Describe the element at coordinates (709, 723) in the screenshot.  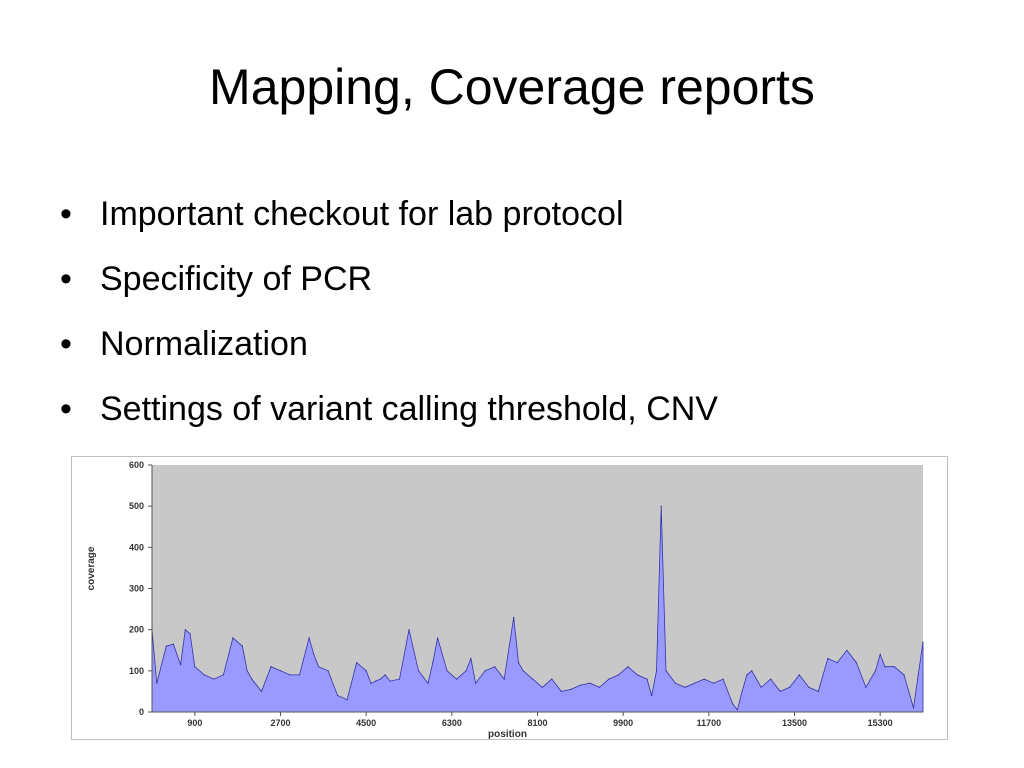
I see `x-tick-label: 11700` at that location.